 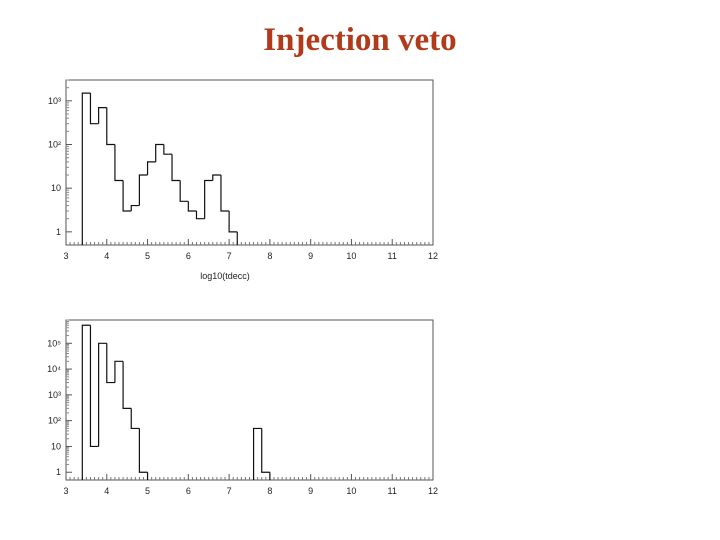 What do you see at coordinates (54, 343) in the screenshot?
I see `y-tick-label: 10⁵` at bounding box center [54, 343].